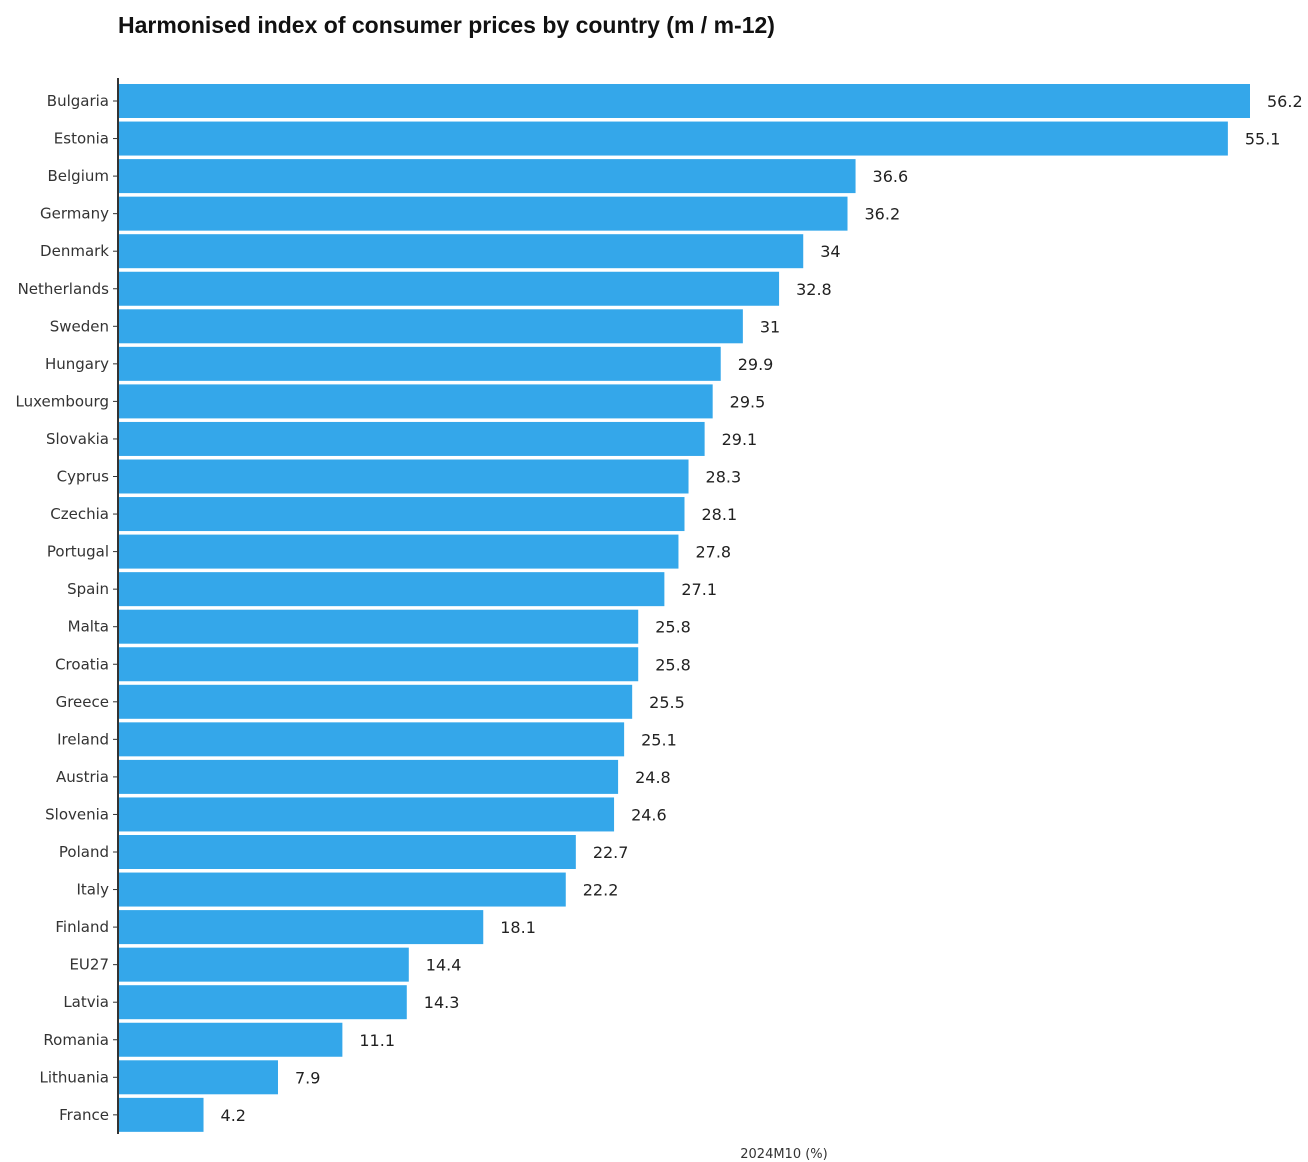 The width and height of the screenshot is (1308, 1162). What do you see at coordinates (724, 477) in the screenshot?
I see `value-label-cyprus: 28.3` at bounding box center [724, 477].